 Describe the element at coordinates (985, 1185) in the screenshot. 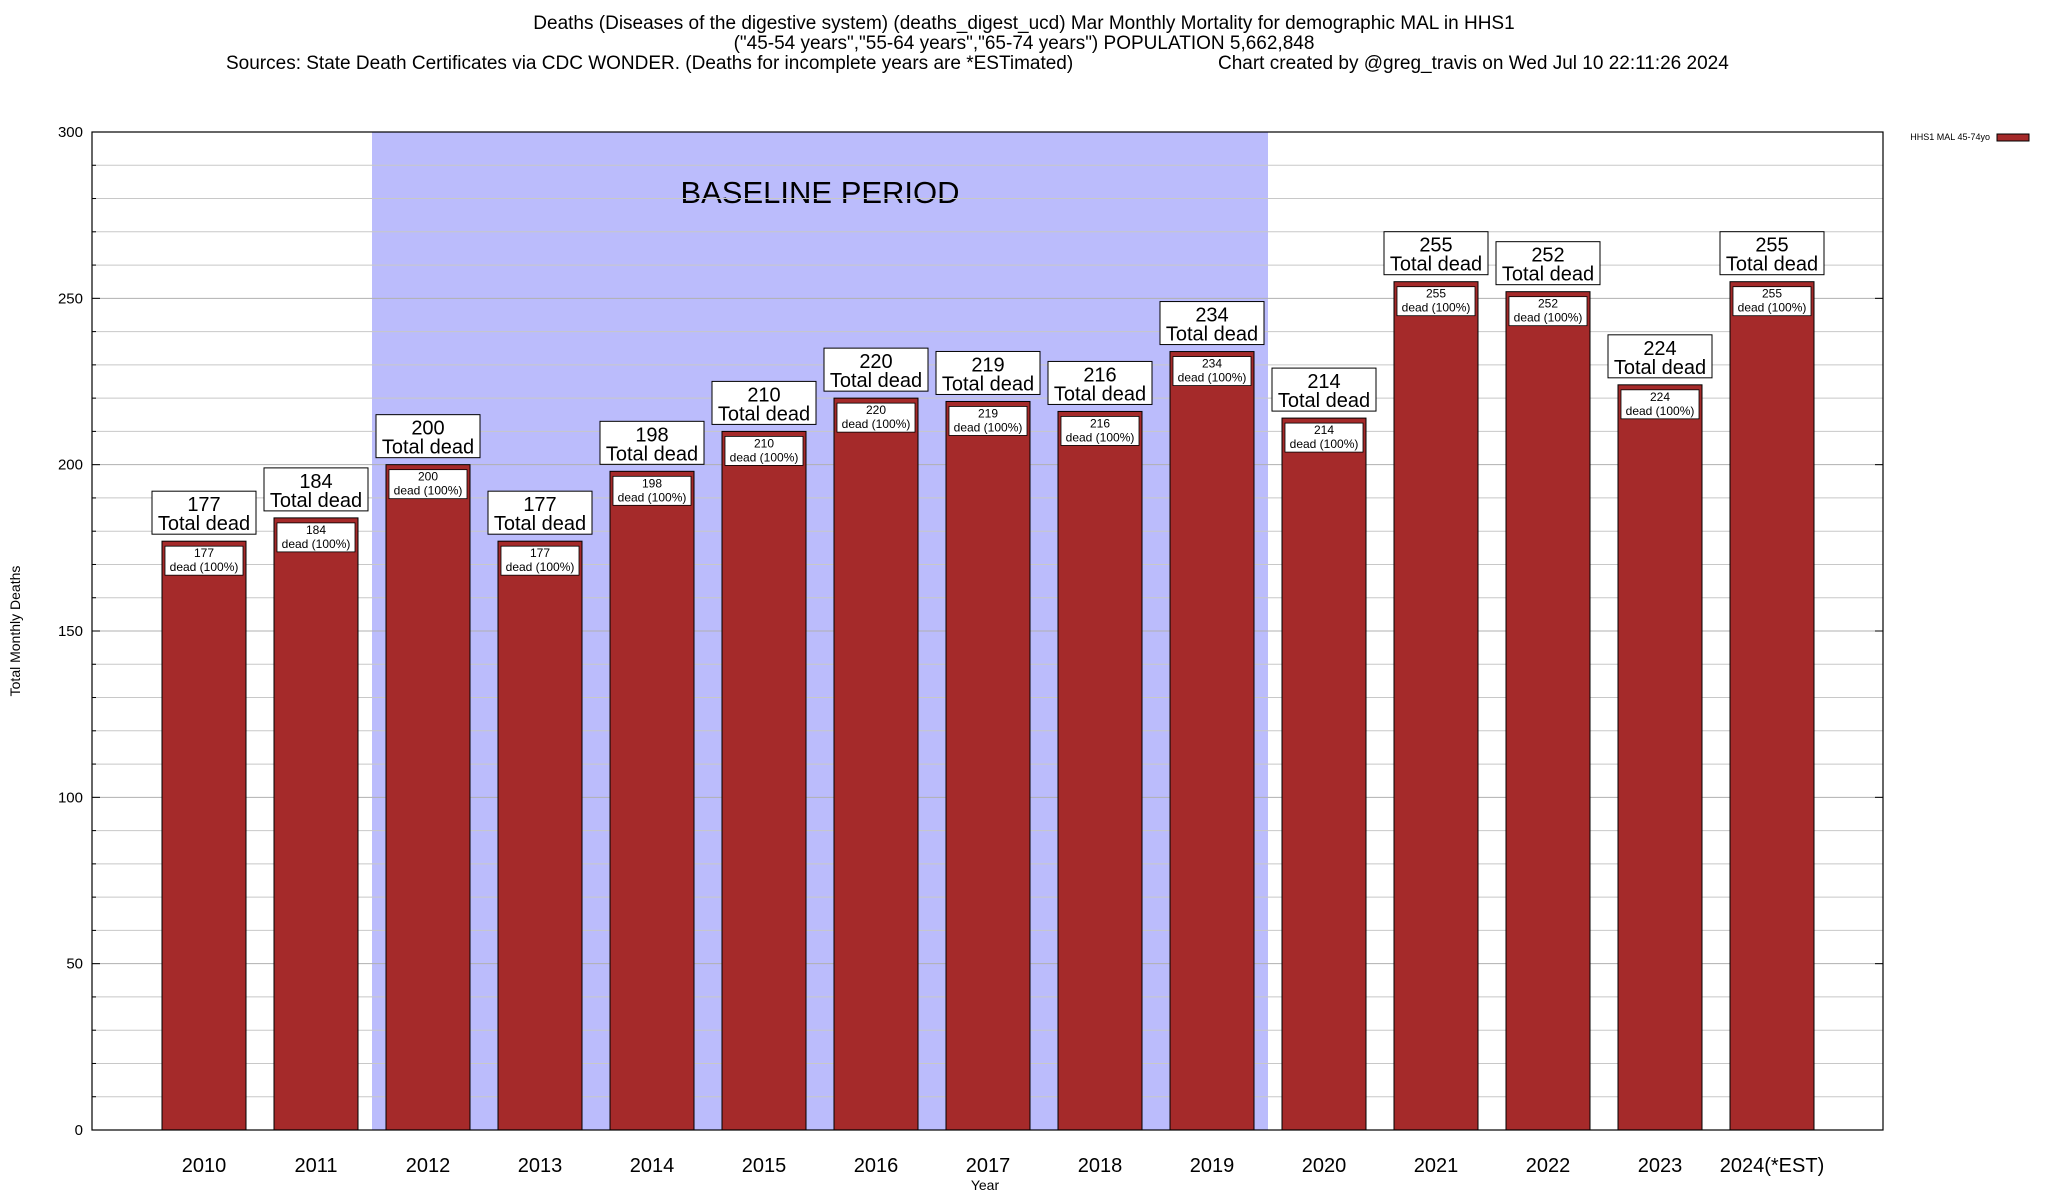

I see `x-axis-label: Year` at that location.